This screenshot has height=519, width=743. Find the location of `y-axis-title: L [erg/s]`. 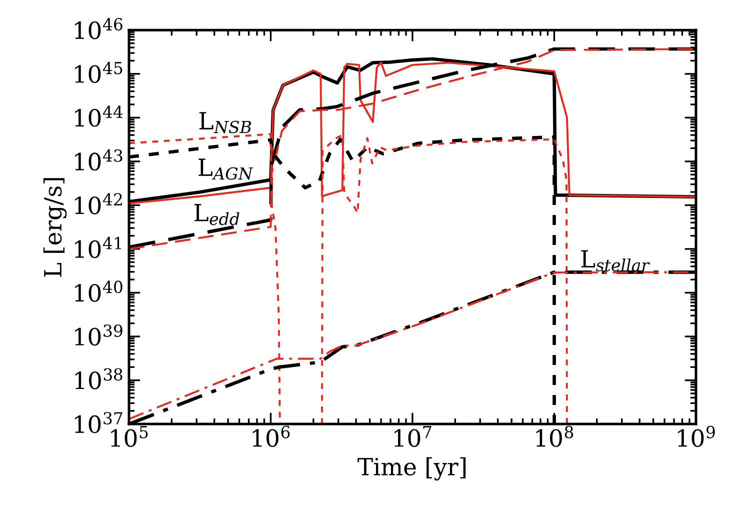

y-axis-title: L [erg/s] is located at coordinates (55, 227).